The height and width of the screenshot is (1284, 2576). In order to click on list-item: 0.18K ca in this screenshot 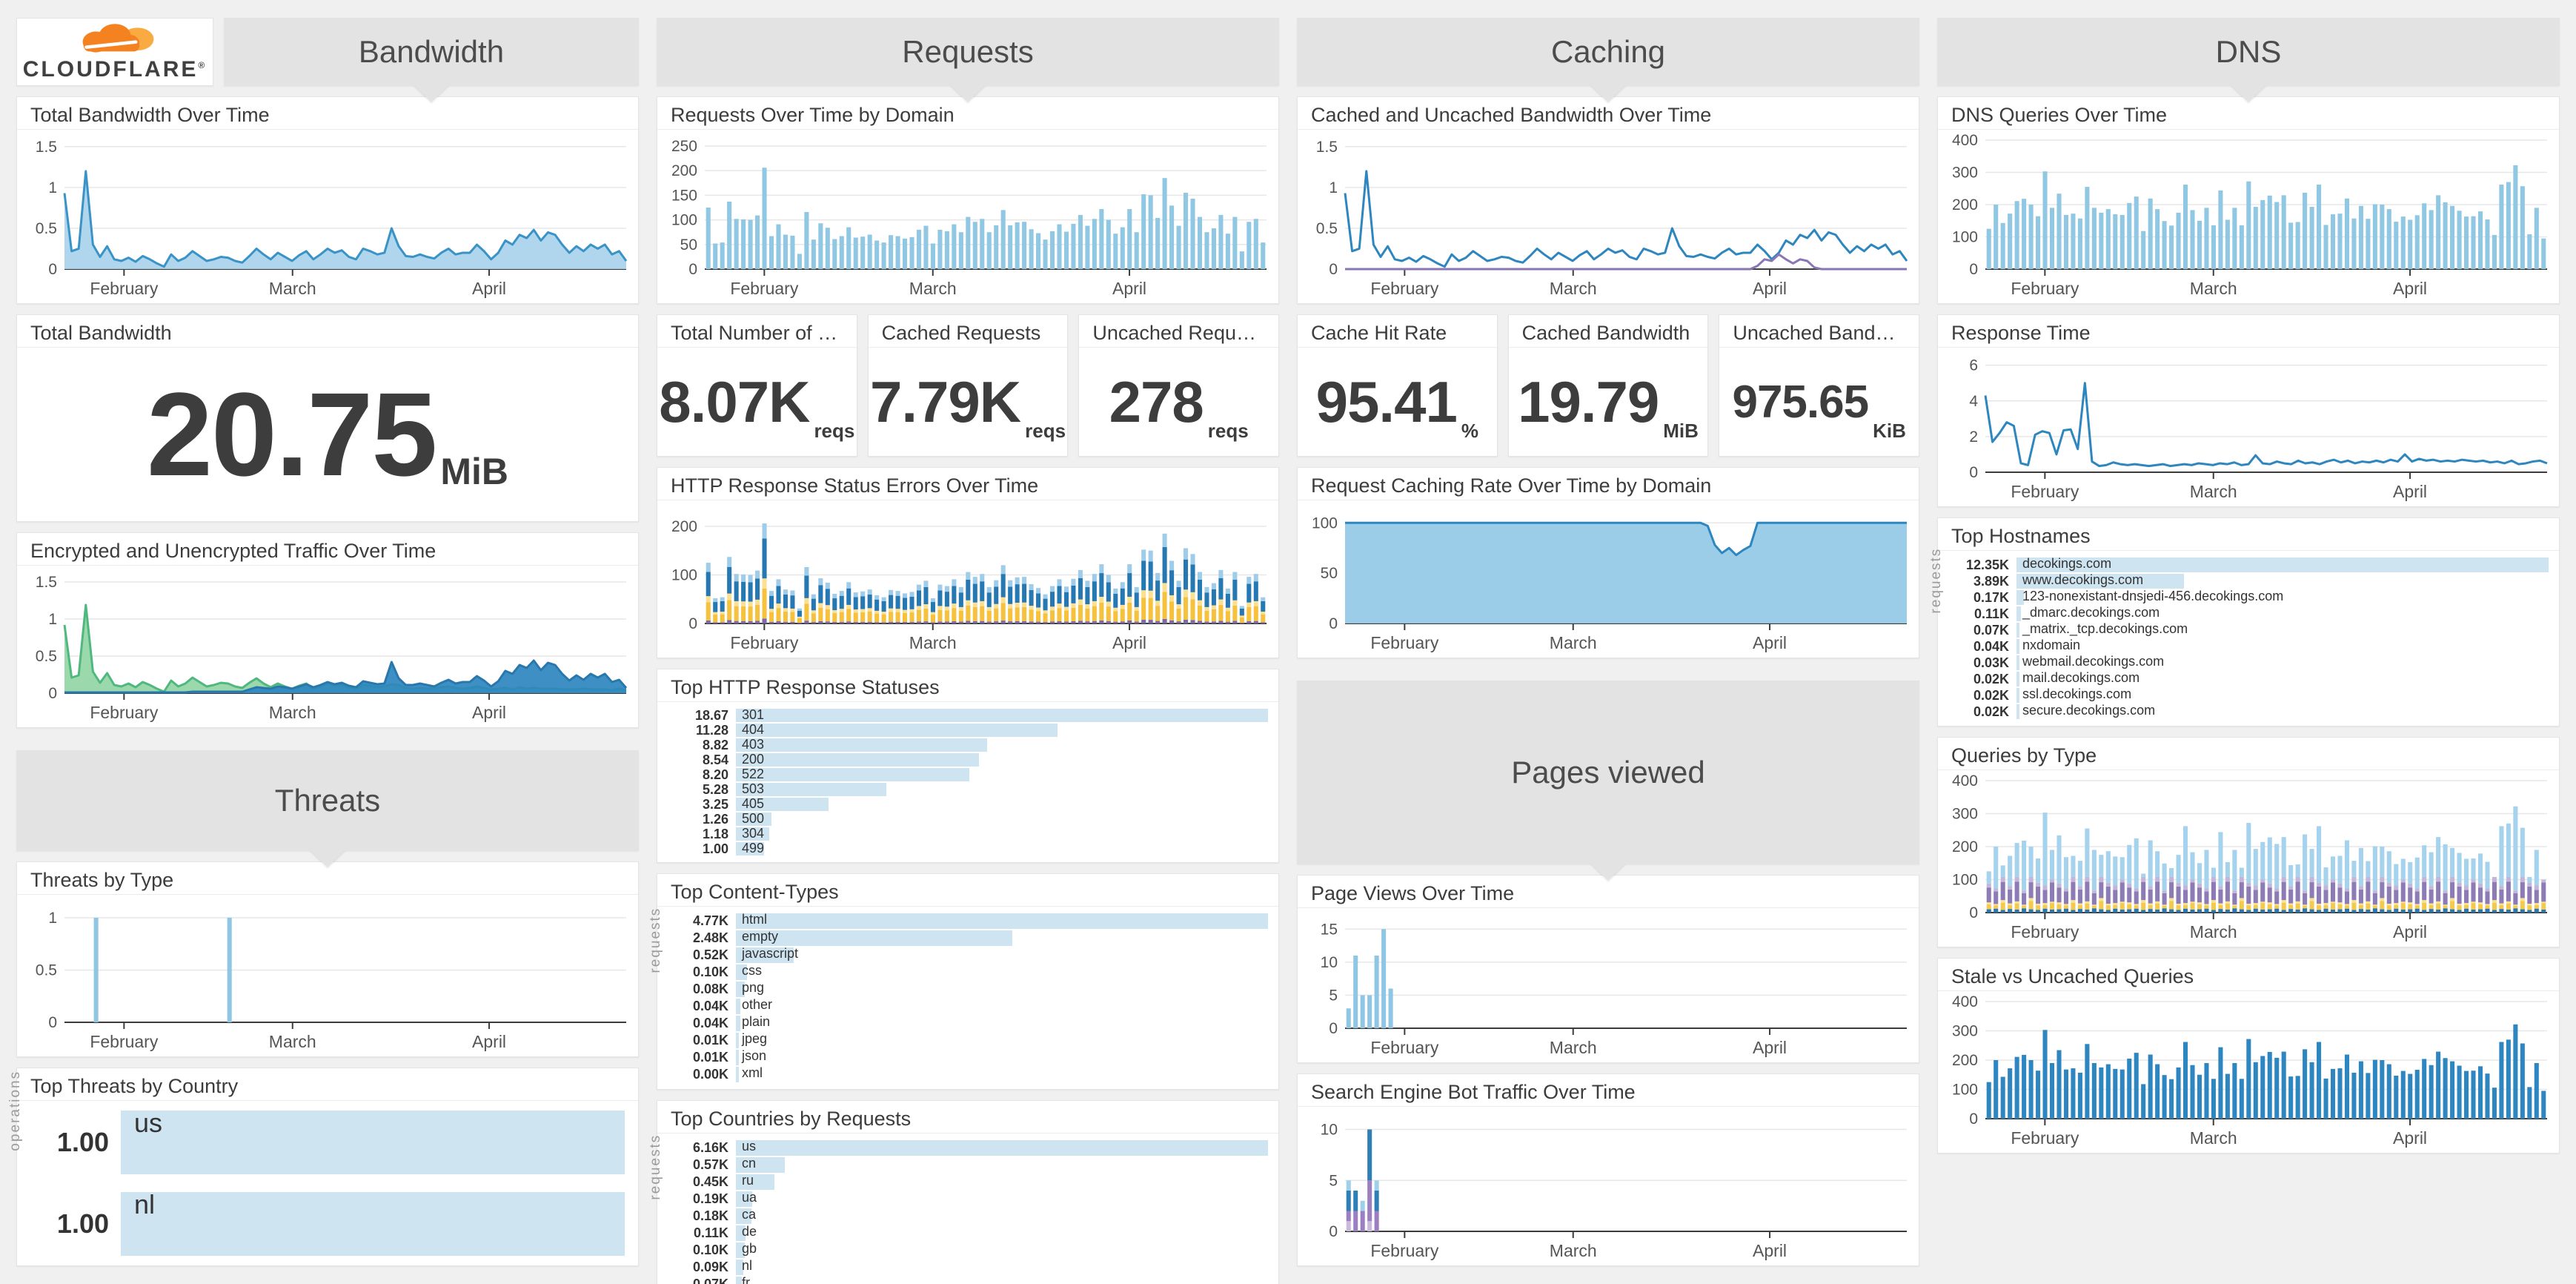, I will do `click(975, 1216)`.